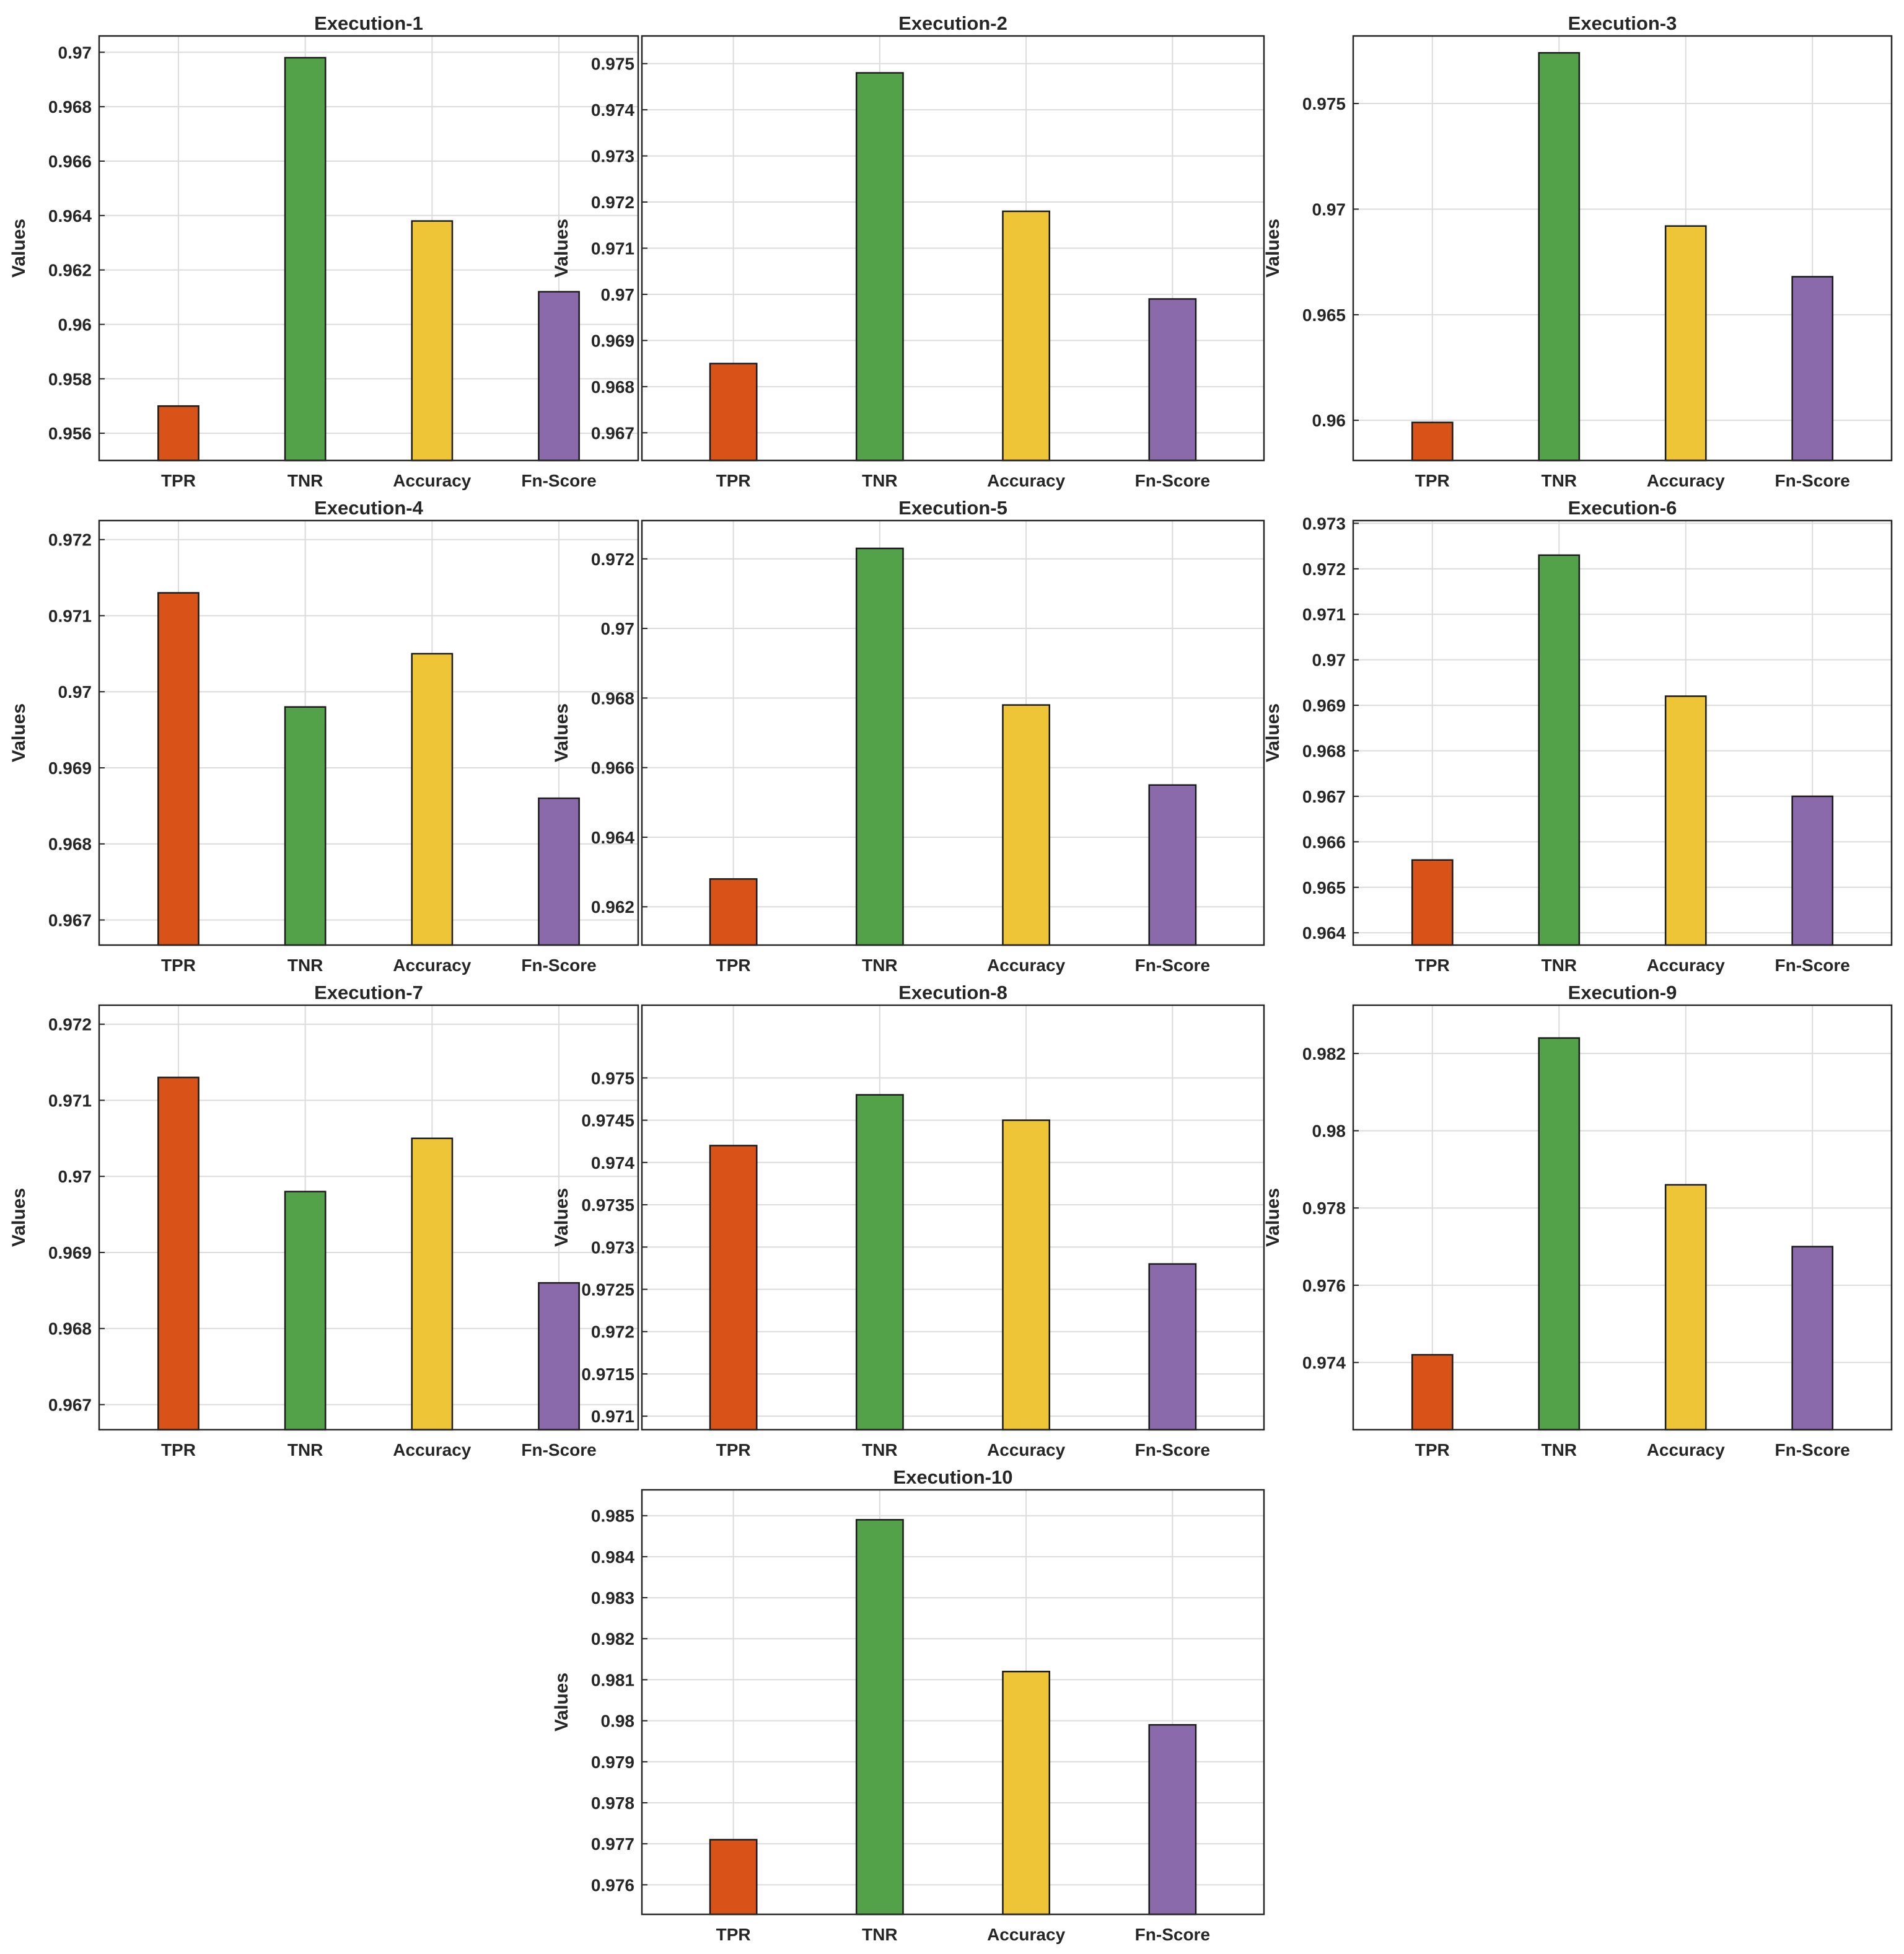 The image size is (1904, 1954). I want to click on panel-10-ytick-label-1: 0.976, so click(613, 1885).